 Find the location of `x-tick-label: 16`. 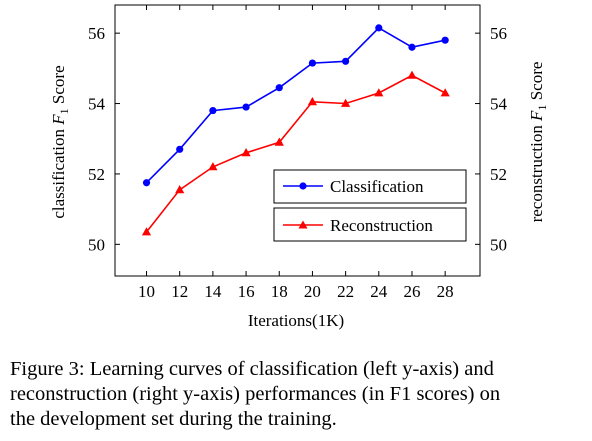

x-tick-label: 16 is located at coordinates (246, 291).